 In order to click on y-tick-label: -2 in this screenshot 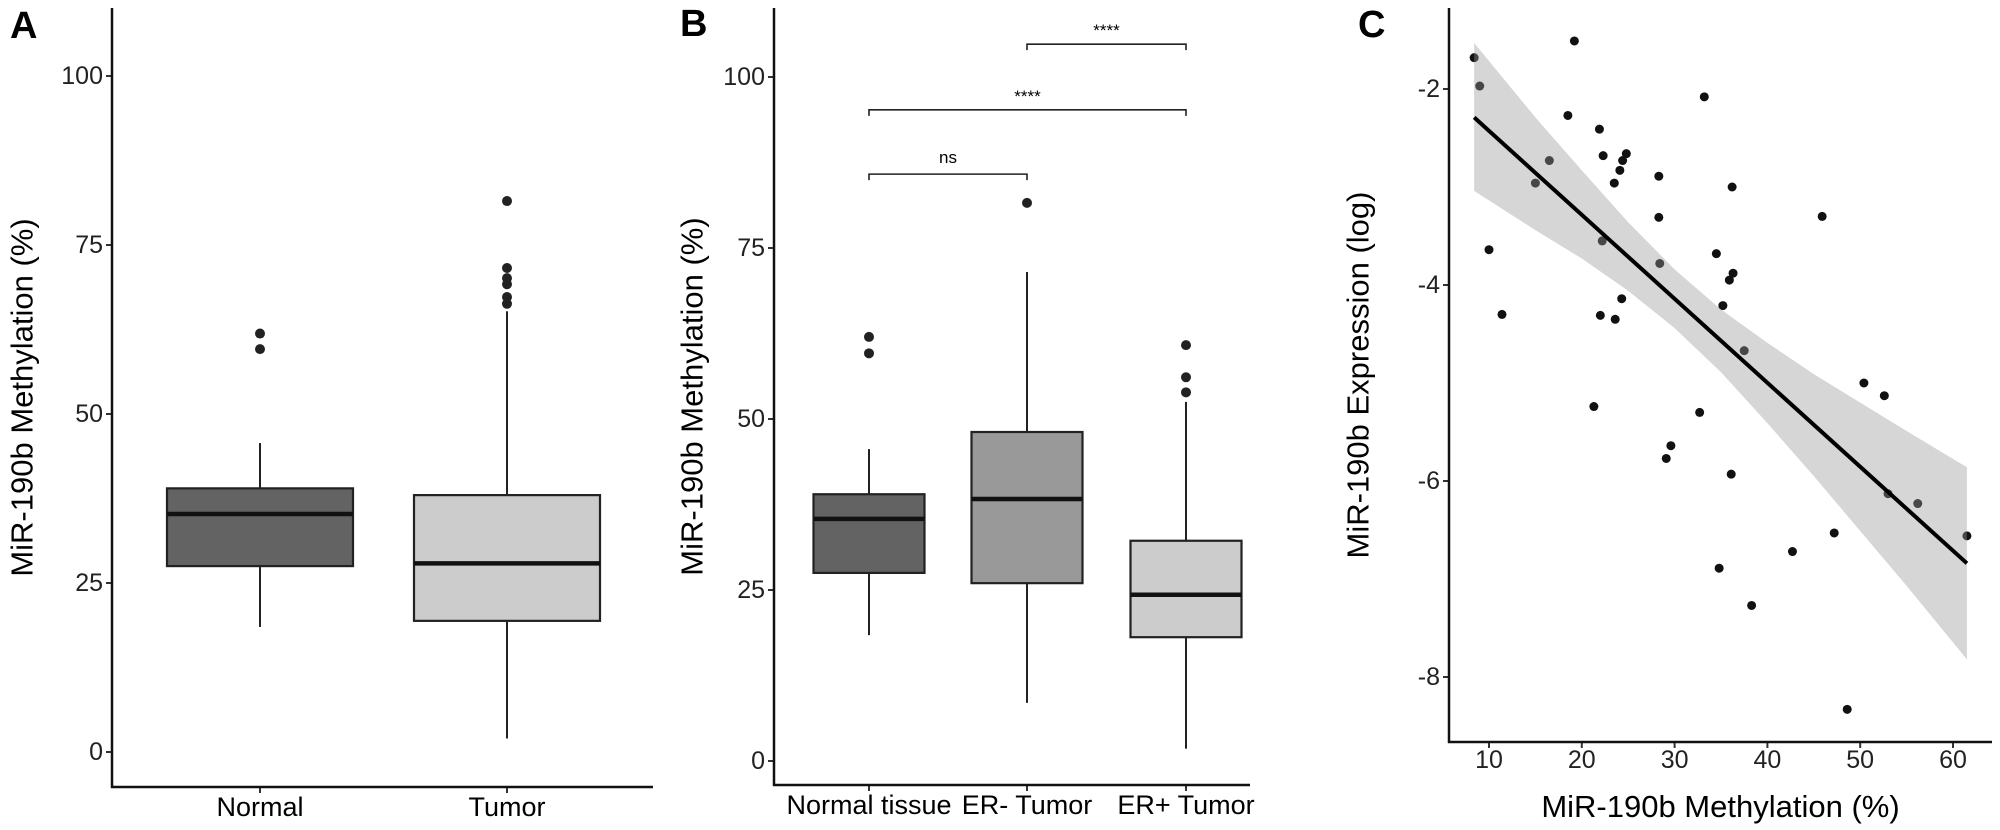, I will do `click(1429, 89)`.